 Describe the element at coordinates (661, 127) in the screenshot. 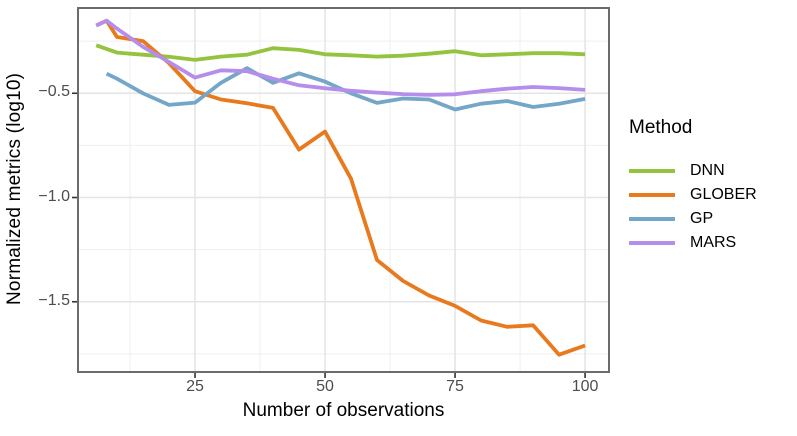

I see `legend-title: Method` at that location.